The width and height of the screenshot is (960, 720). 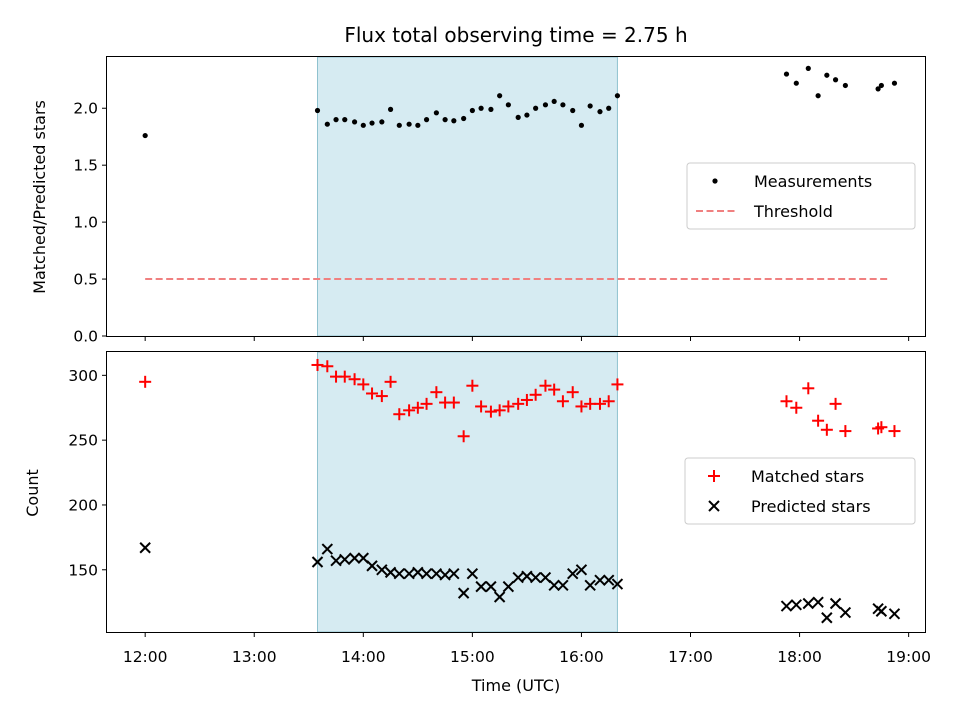 I want to click on bottom-y-ticks: 150 200 250 300, so click(x=87, y=473).